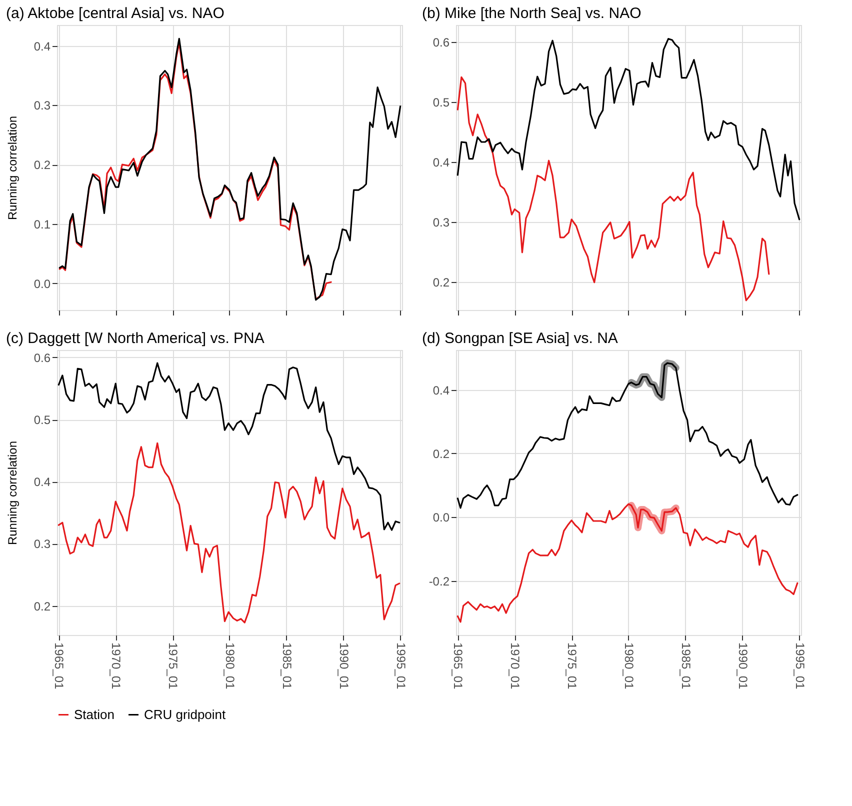  I want to click on chart-title: (c) Daggett [W North America] vs. PNA, so click(135, 338).